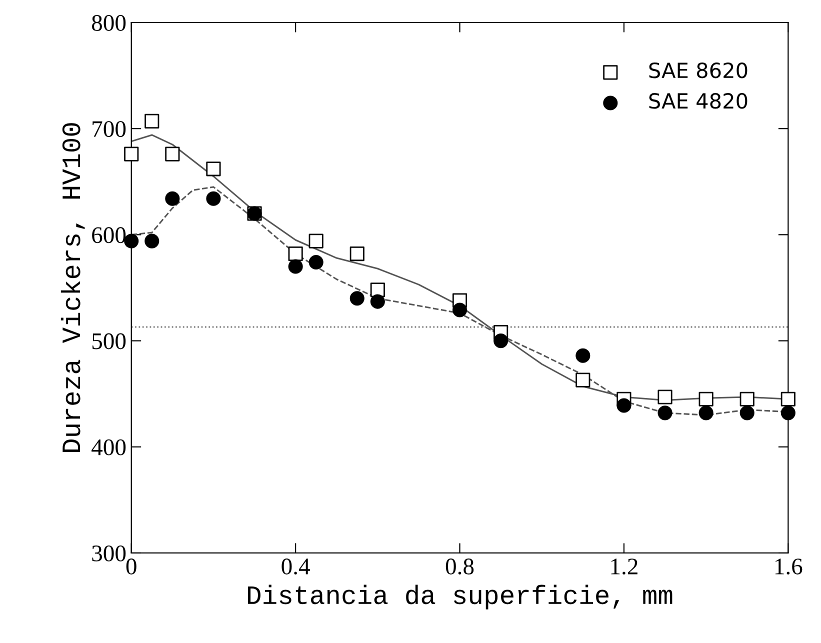 The height and width of the screenshot is (643, 821). Describe the element at coordinates (624, 566) in the screenshot. I see `x-tick-label: 1.2` at that location.